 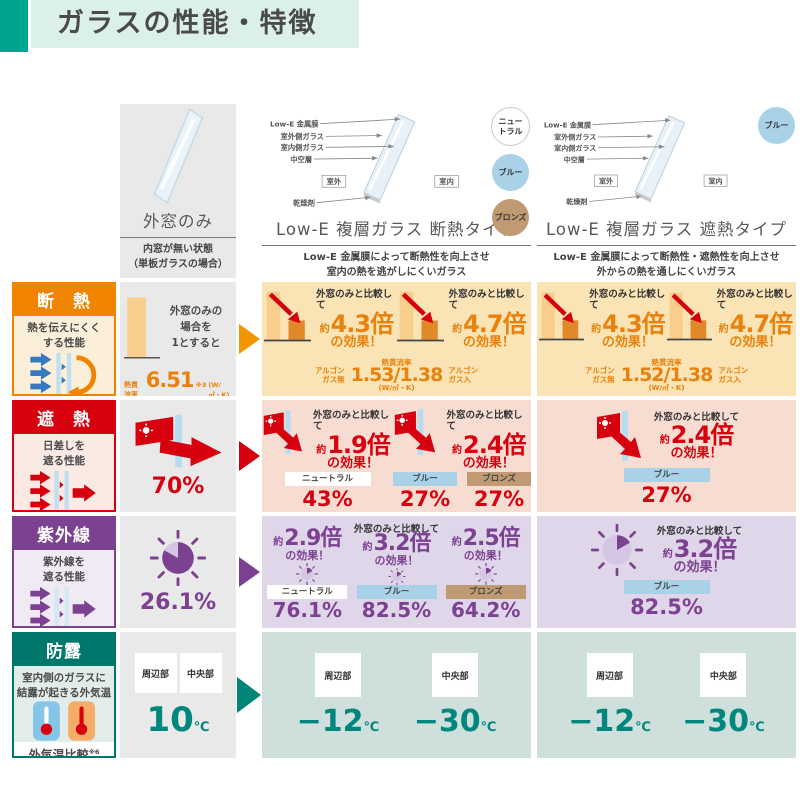 I want to click on row-label-heatshield: 遮 熱 日差しを 遮る性能 日射熱取得率※4, so click(x=64, y=456).